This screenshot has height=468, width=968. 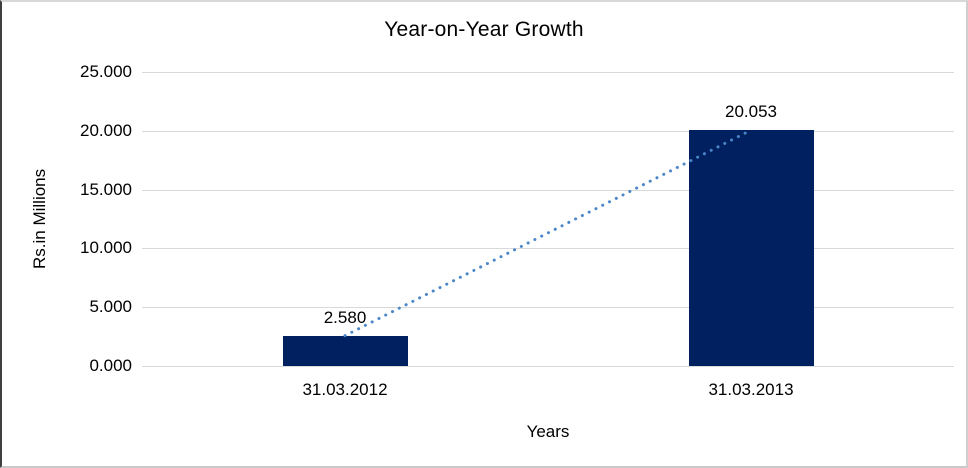 I want to click on x-axis-labels: 31.03.2012 31.03.2013, so click(x=548, y=391).